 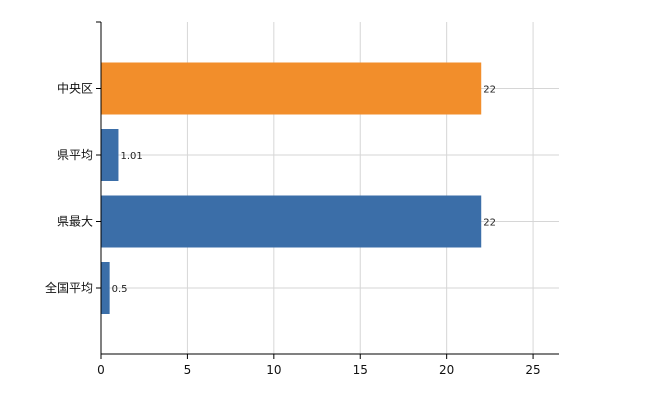 What do you see at coordinates (75, 88) in the screenshot?
I see `category-label: 中央区` at bounding box center [75, 88].